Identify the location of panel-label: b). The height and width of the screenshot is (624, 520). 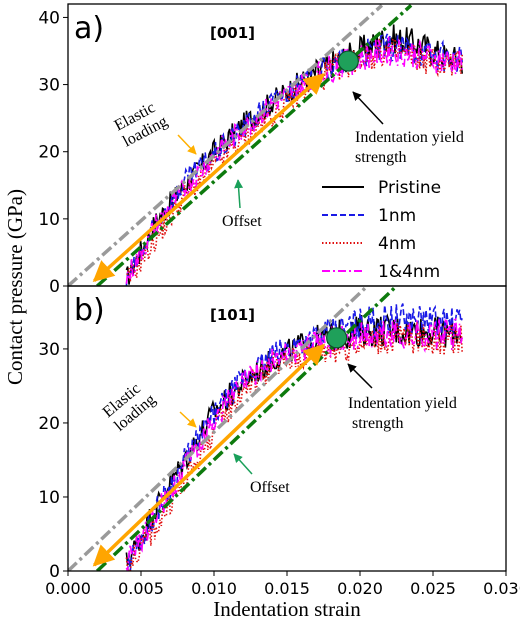
(89, 310).